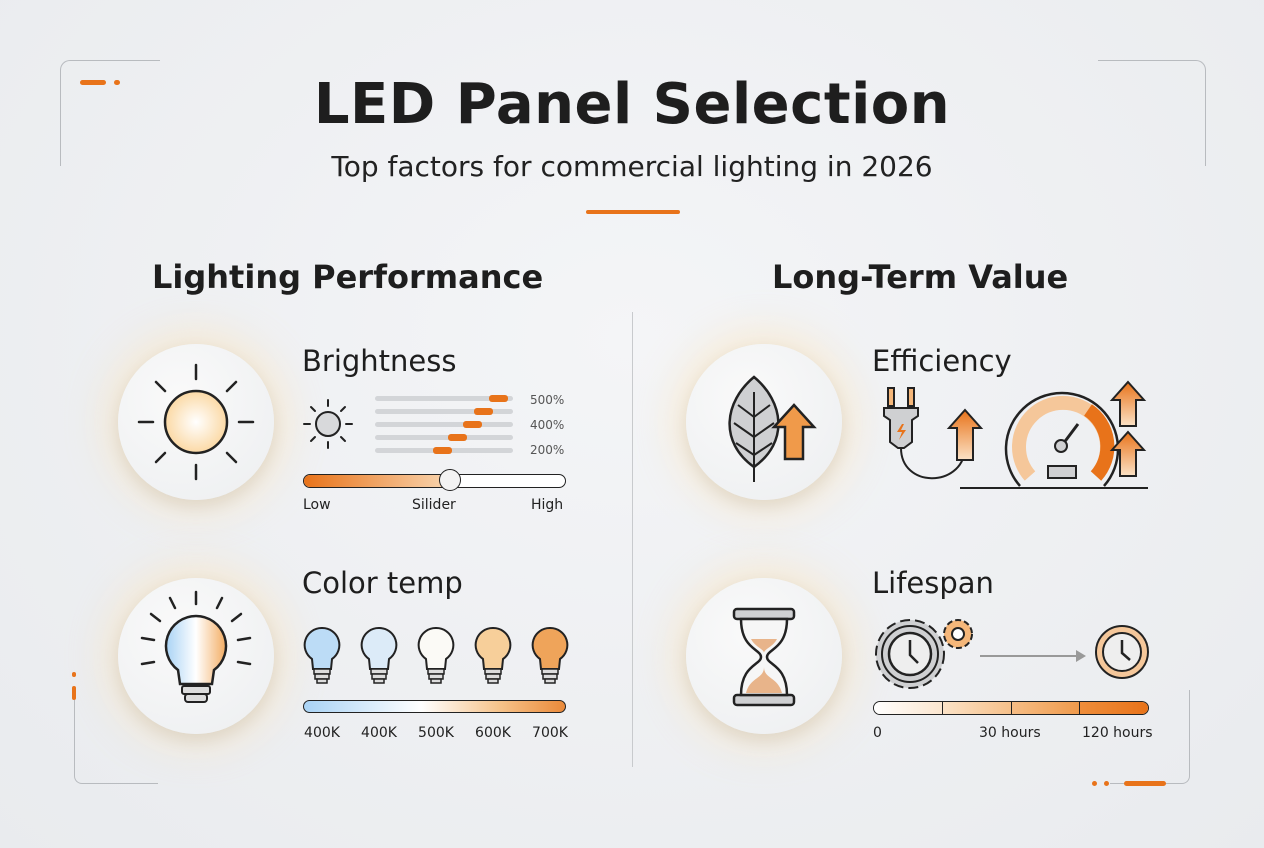  What do you see at coordinates (1152, 113) in the screenshot?
I see `corner-frame-top-right` at bounding box center [1152, 113].